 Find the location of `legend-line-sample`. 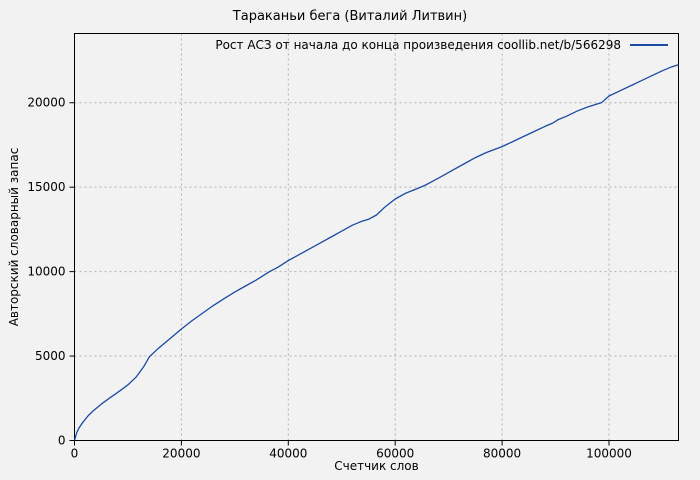

legend-line-sample is located at coordinates (649, 45).